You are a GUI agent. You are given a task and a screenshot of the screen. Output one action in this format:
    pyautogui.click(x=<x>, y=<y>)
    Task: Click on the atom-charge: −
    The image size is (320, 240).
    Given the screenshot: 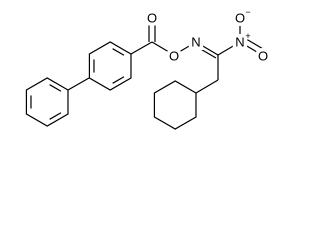 What is the action you would take?
    pyautogui.click(x=247, y=12)
    